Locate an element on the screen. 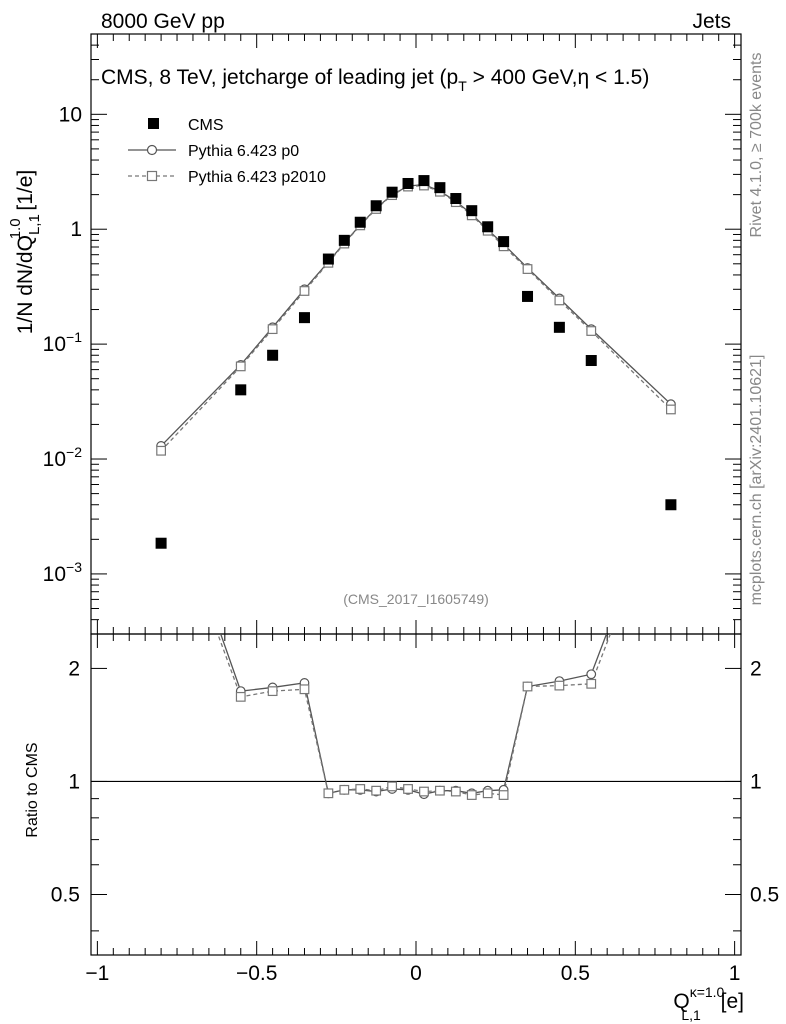 This screenshot has height=1024, width=786. legend-marker-cms is located at coordinates (153, 123).